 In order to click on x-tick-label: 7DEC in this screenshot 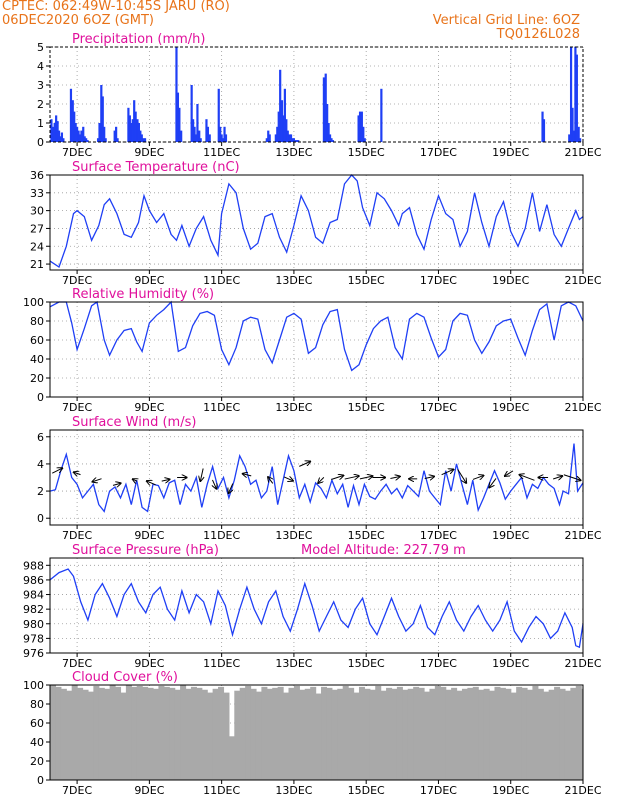, I will do `click(77, 535)`.